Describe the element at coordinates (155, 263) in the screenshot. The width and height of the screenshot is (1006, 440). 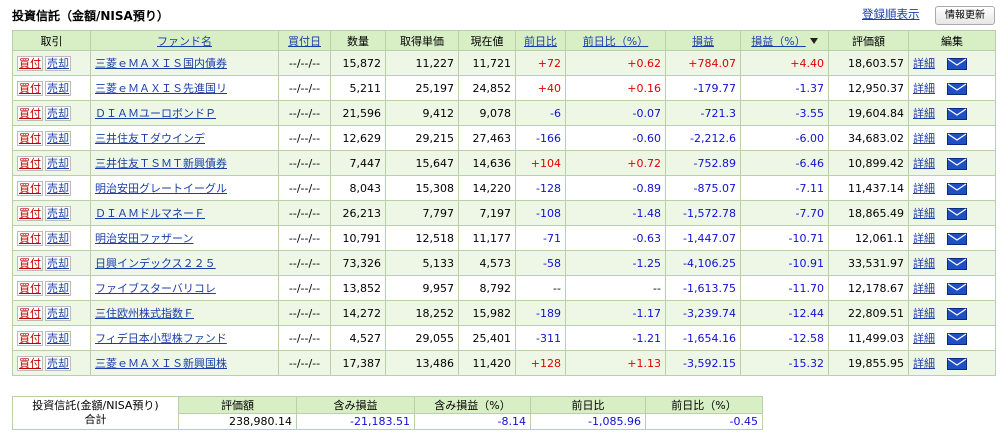
I see `fund-name: 日興インデックス２２５` at that location.